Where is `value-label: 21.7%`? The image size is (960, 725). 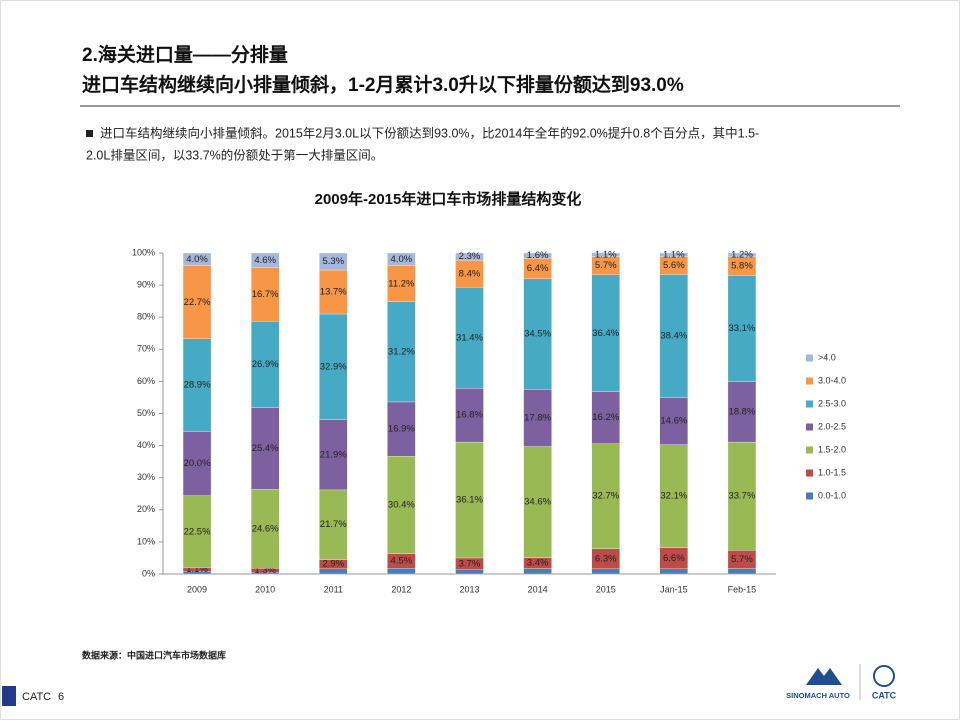
value-label: 21.7% is located at coordinates (333, 524).